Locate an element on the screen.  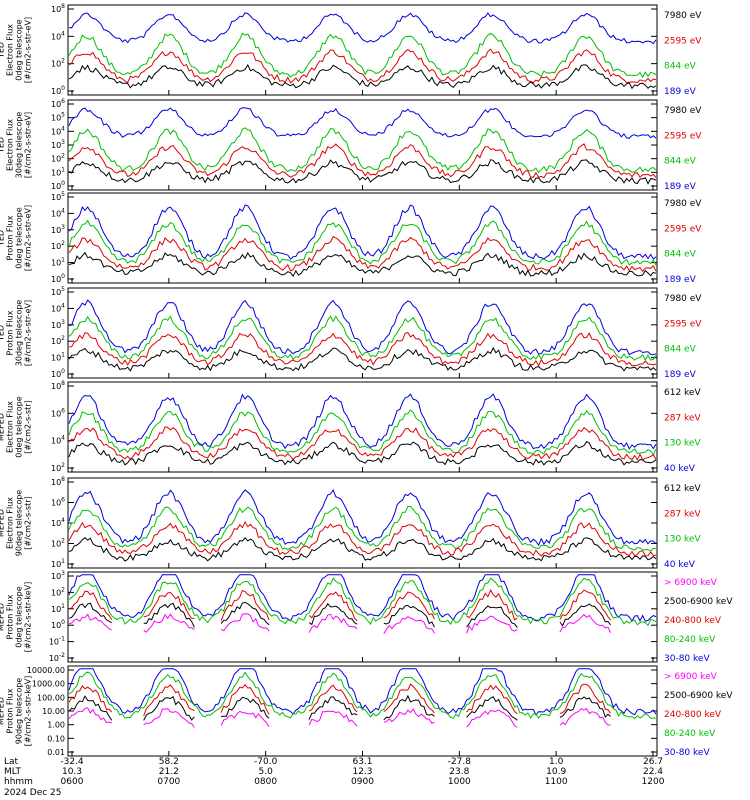
x-tick-label: 5.0 is located at coordinates (266, 772).